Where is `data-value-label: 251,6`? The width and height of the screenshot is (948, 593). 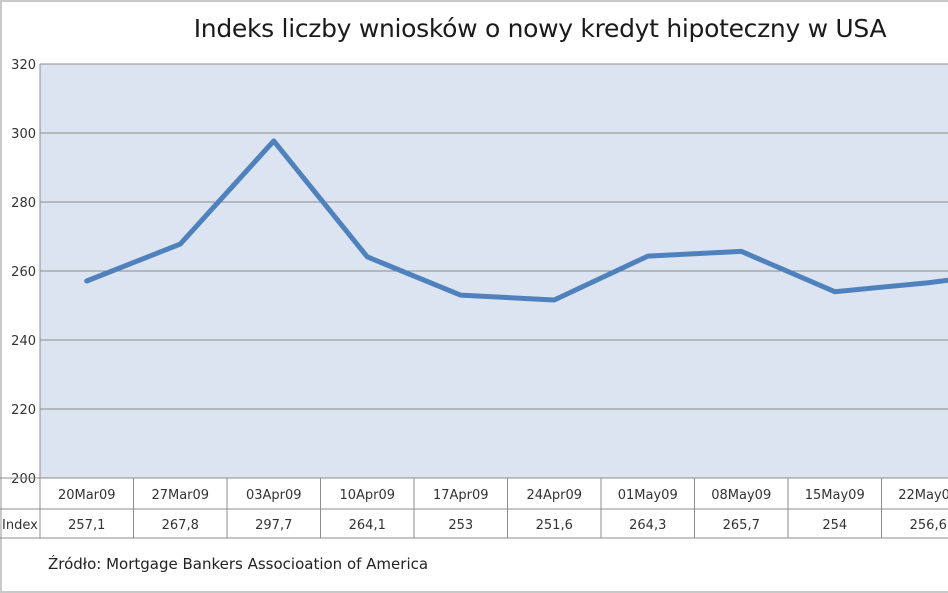
data-value-label: 251,6 is located at coordinates (554, 525).